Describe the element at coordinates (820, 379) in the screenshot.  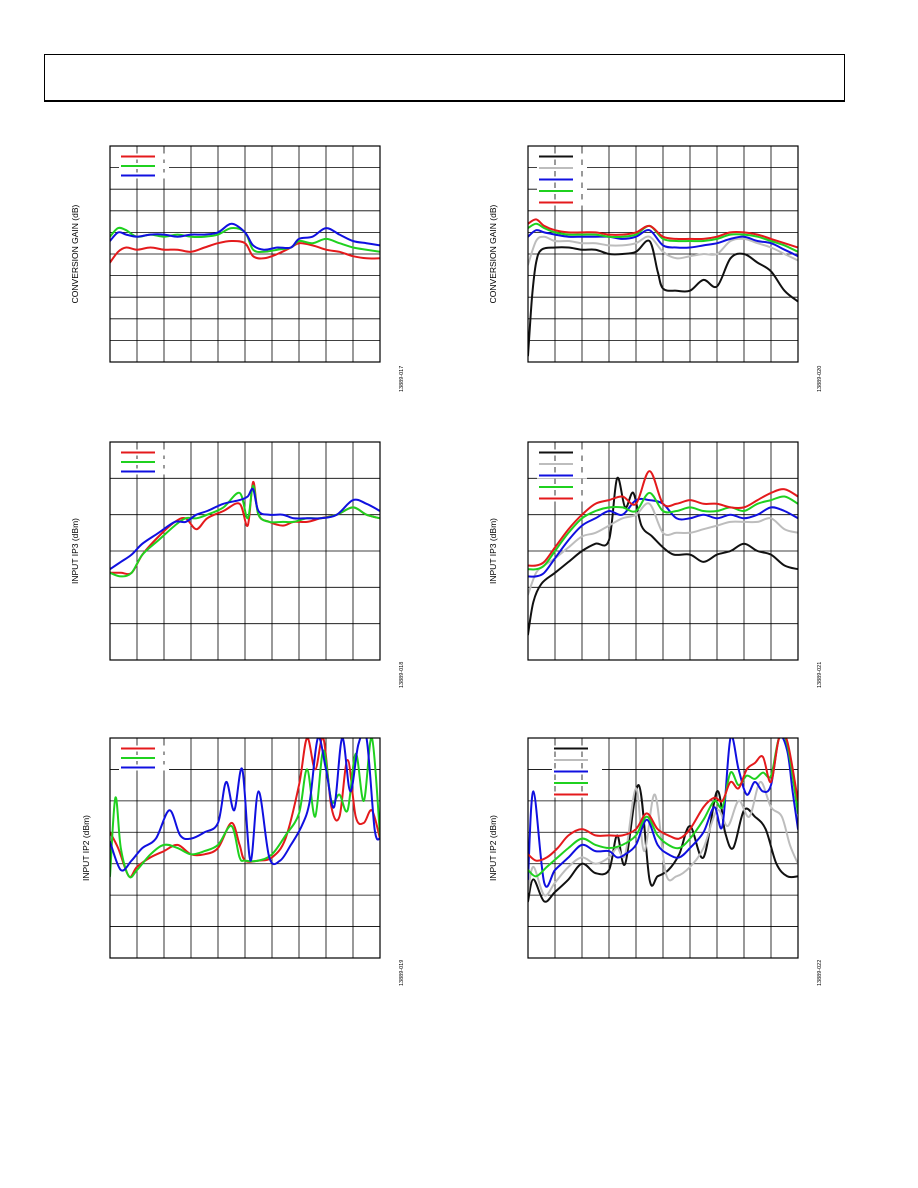
I see `figure-code: 13889-020` at that location.